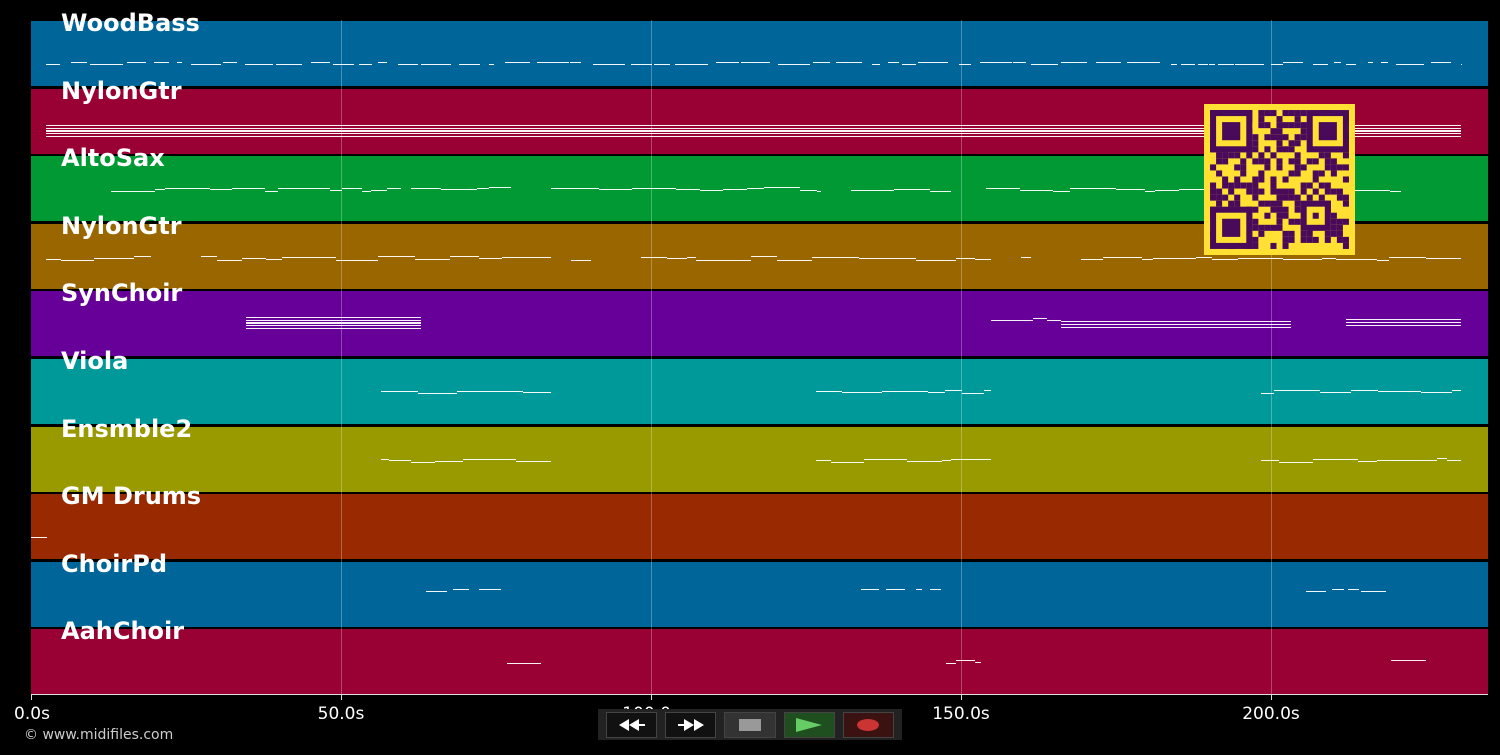 The width and height of the screenshot is (1500, 755). Describe the element at coordinates (95, 361) in the screenshot. I see `track-name: Viola` at that location.